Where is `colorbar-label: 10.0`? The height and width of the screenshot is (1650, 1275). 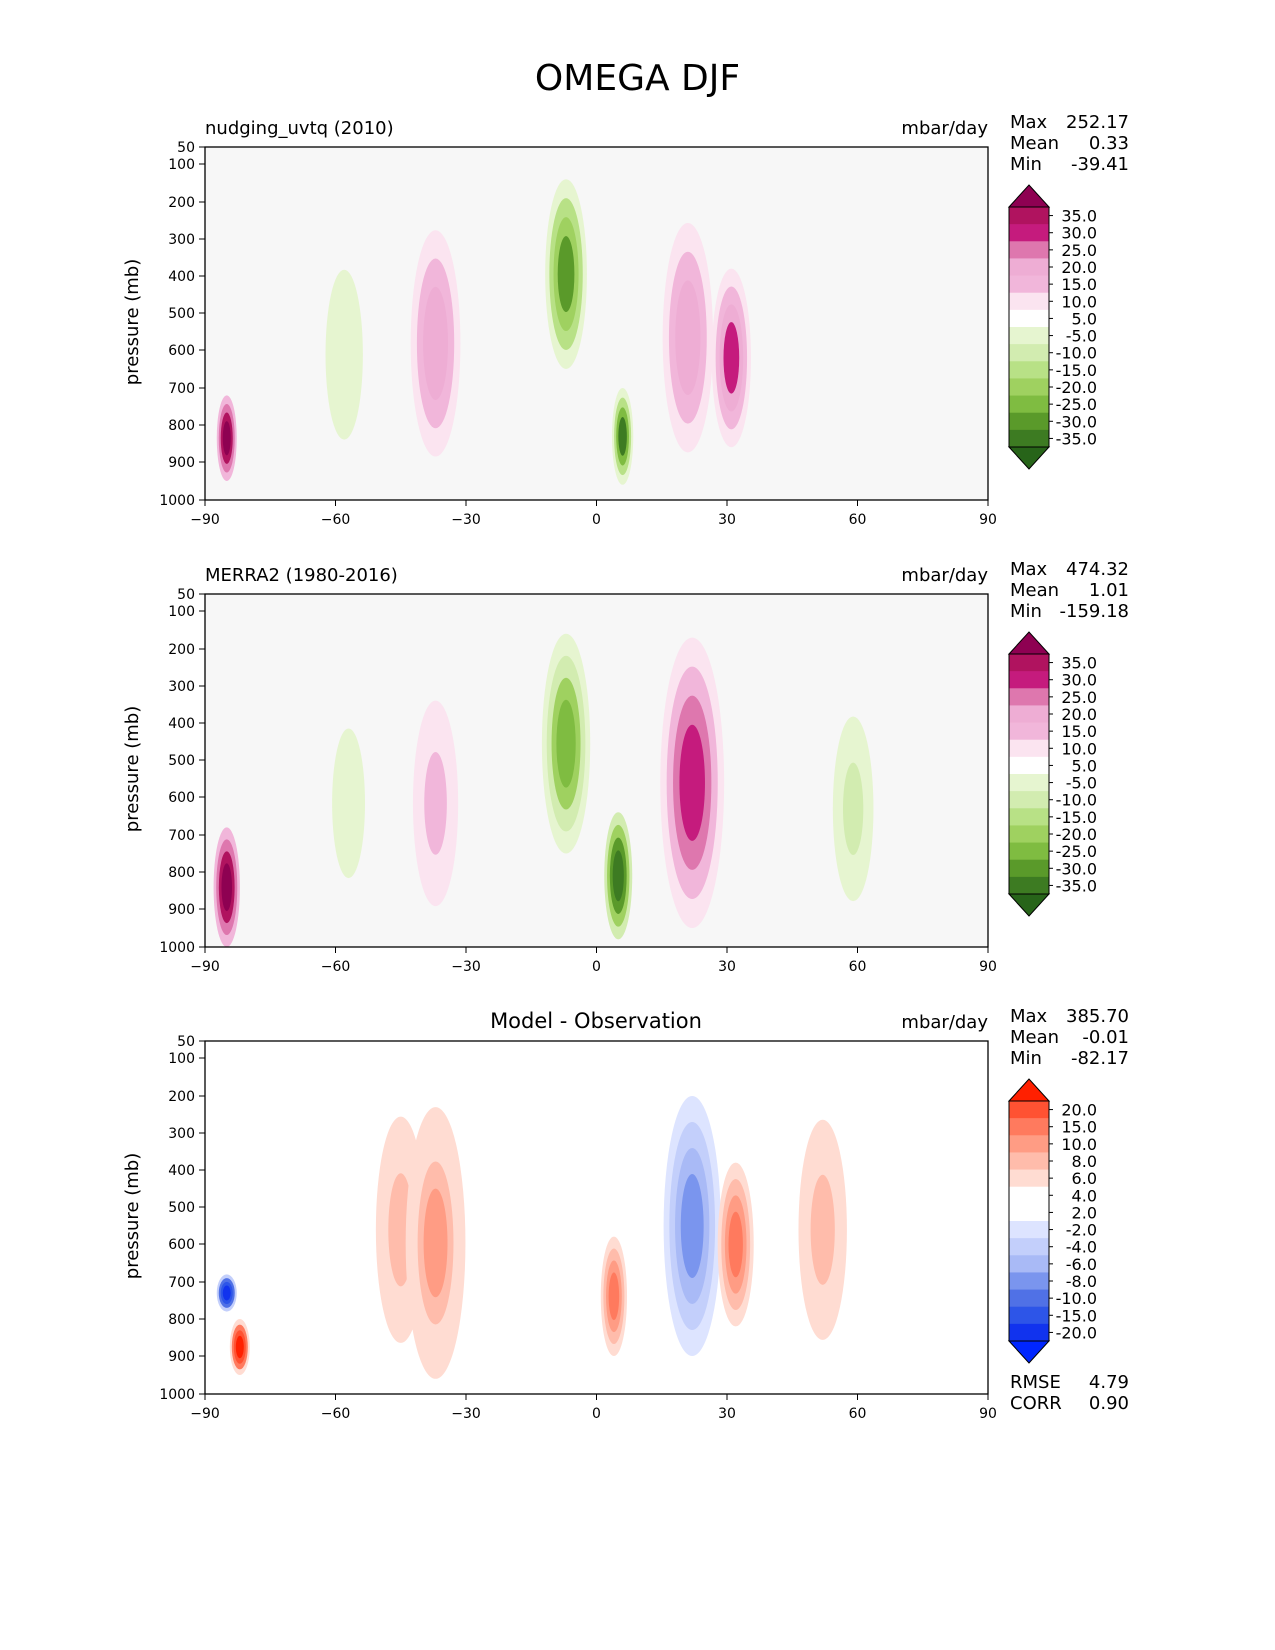
colorbar-label: 10.0 is located at coordinates (1079, 301).